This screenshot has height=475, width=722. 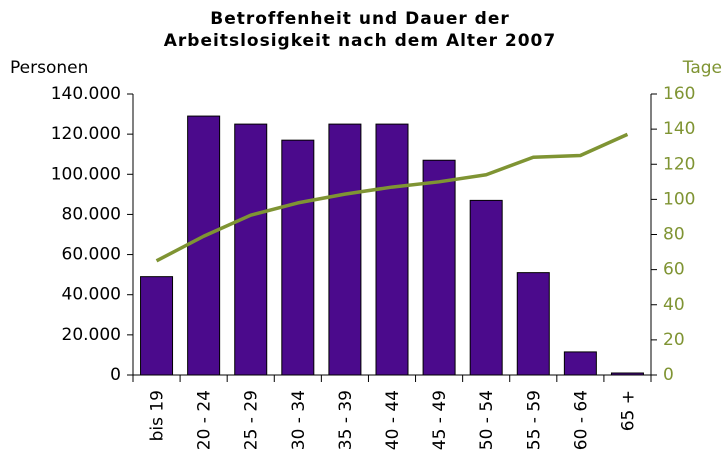 I want to click on x-tick-label: 55 - 59, so click(x=534, y=420).